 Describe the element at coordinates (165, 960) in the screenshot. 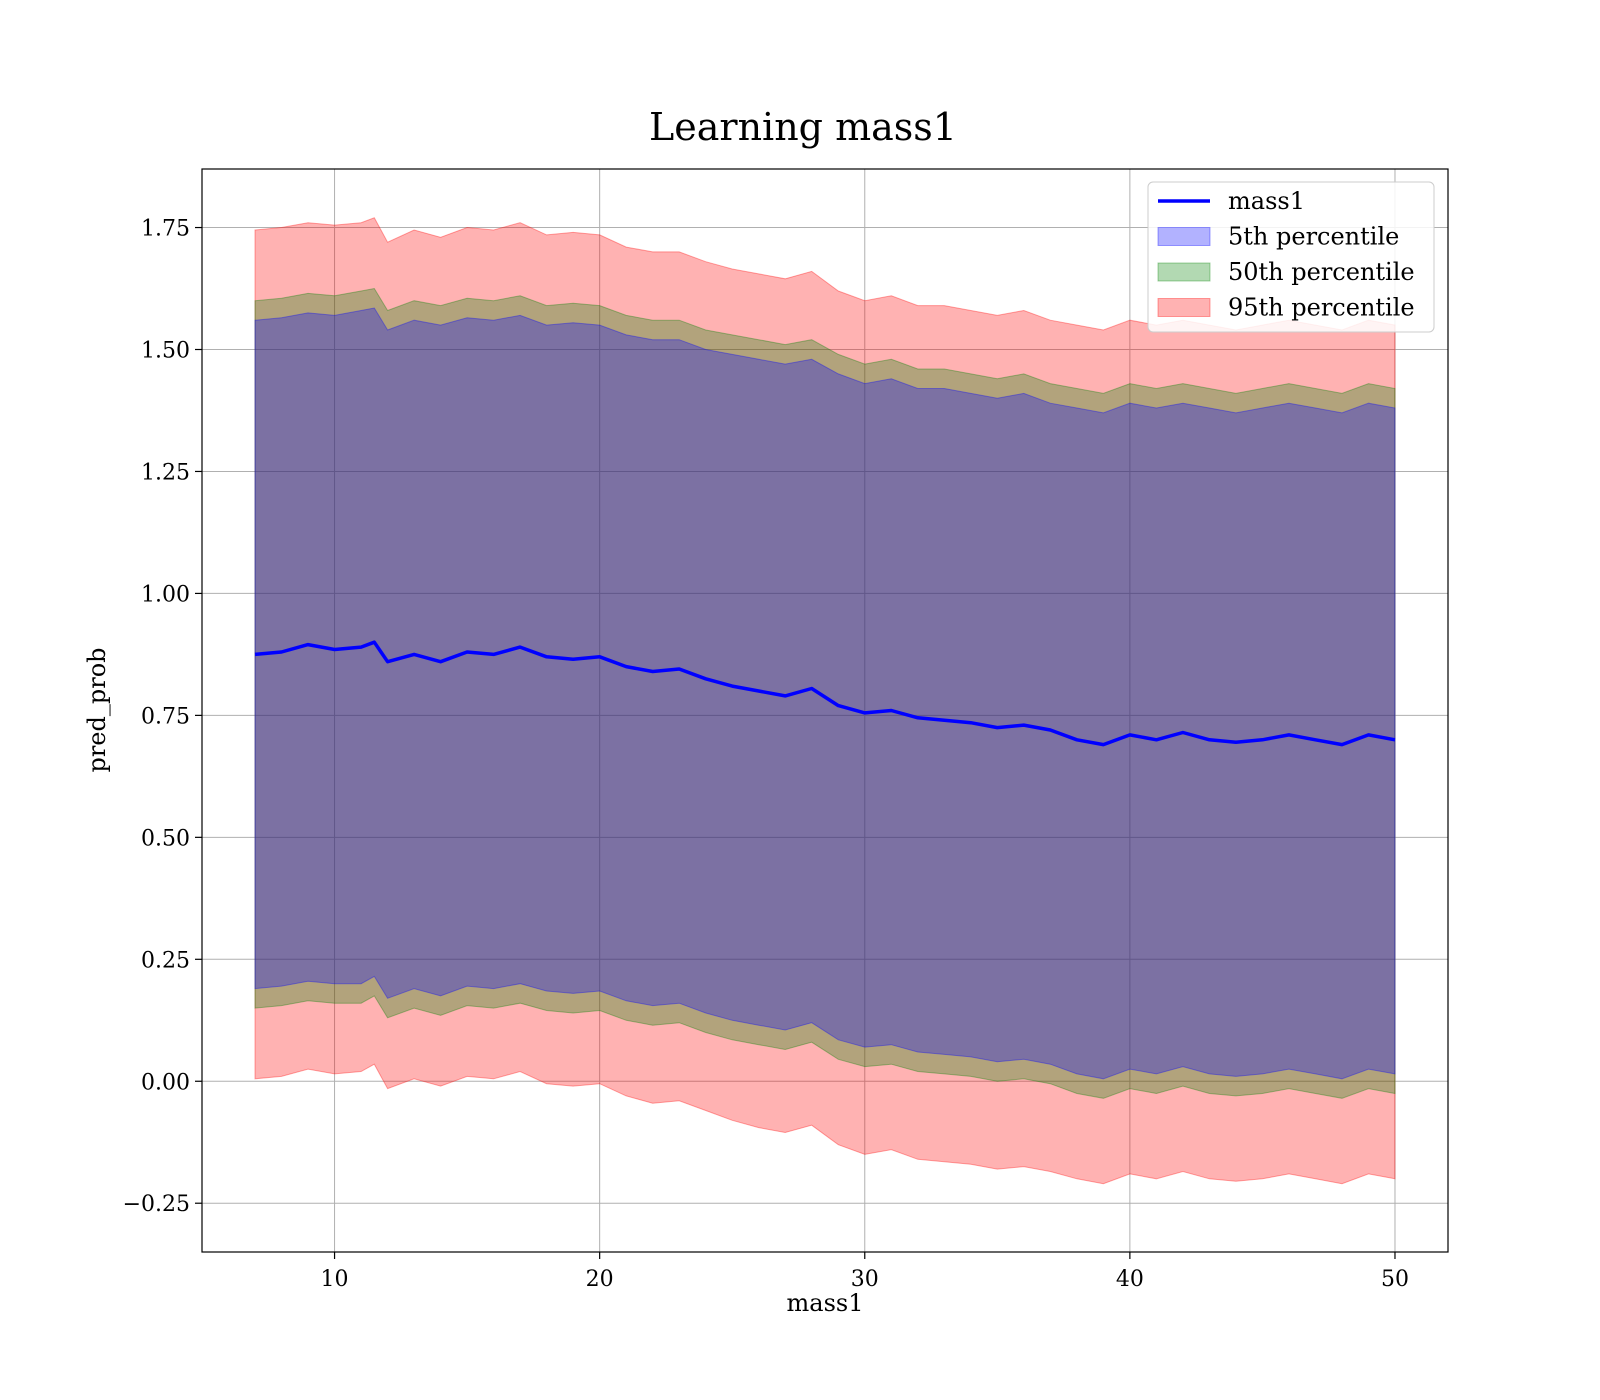

I see `y-tick-label: 0.25` at that location.